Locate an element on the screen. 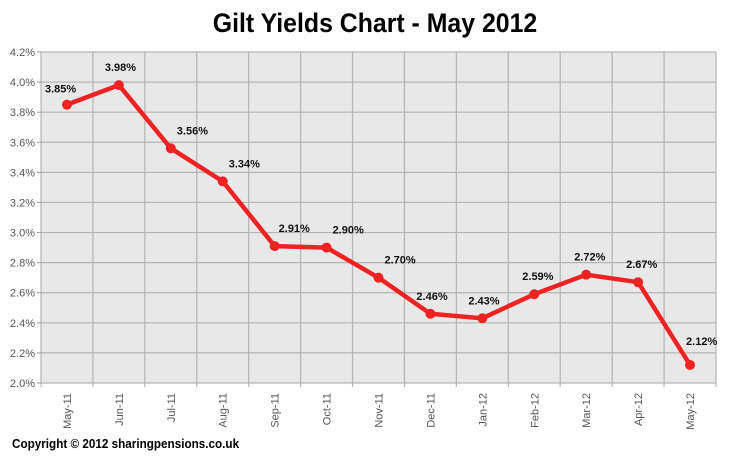  data-label: 3.98% is located at coordinates (120, 68).